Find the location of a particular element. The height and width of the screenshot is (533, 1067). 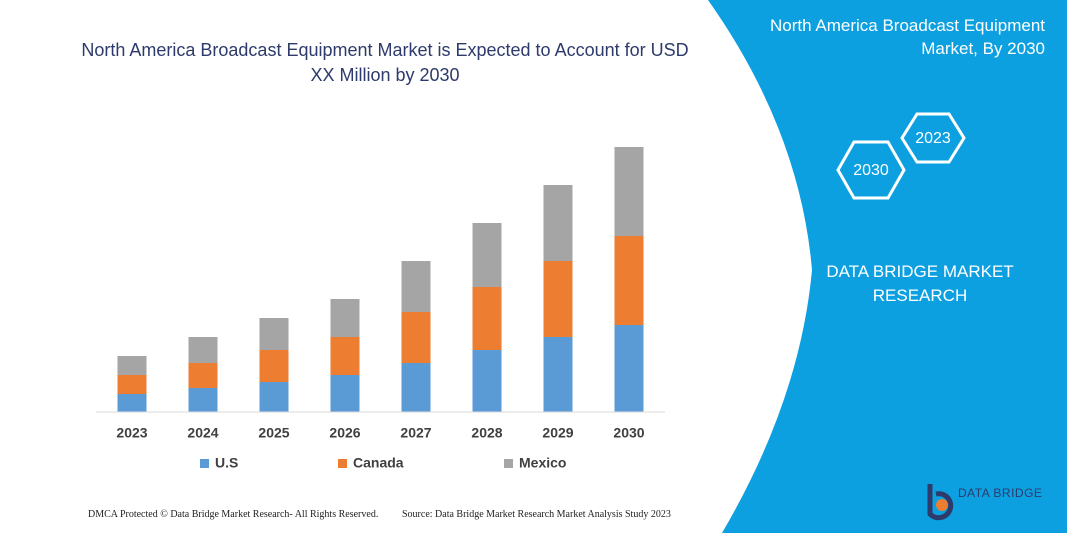

legend-label: U.S is located at coordinates (226, 463).